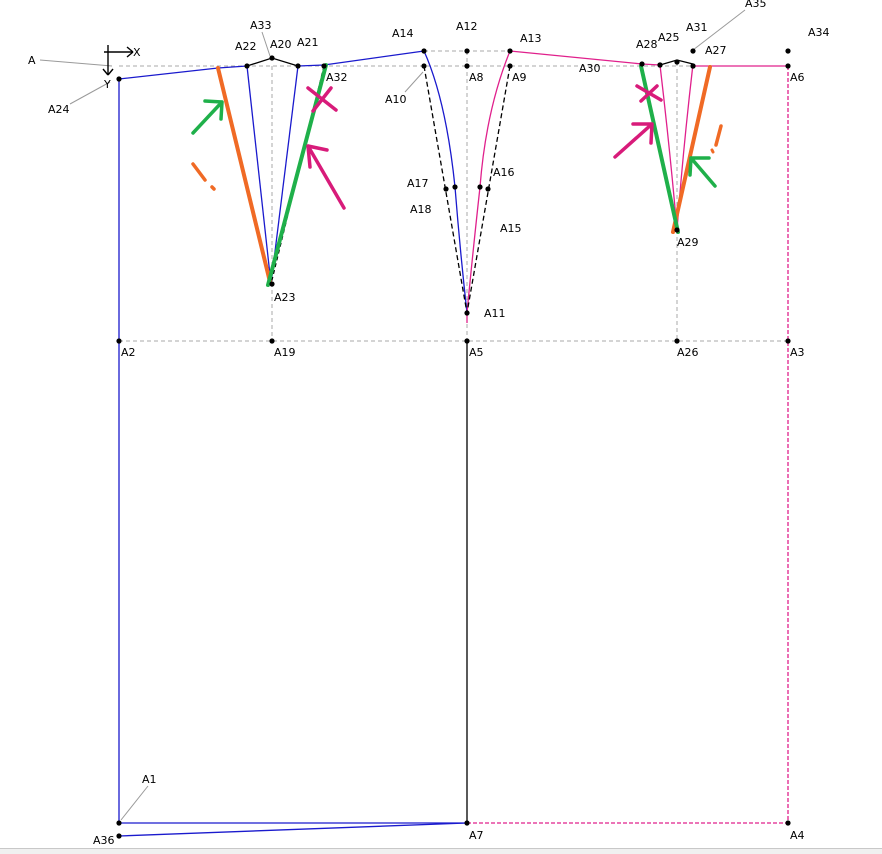 The width and height of the screenshot is (882, 854). I want to click on point-label-a12: A12, so click(467, 26).